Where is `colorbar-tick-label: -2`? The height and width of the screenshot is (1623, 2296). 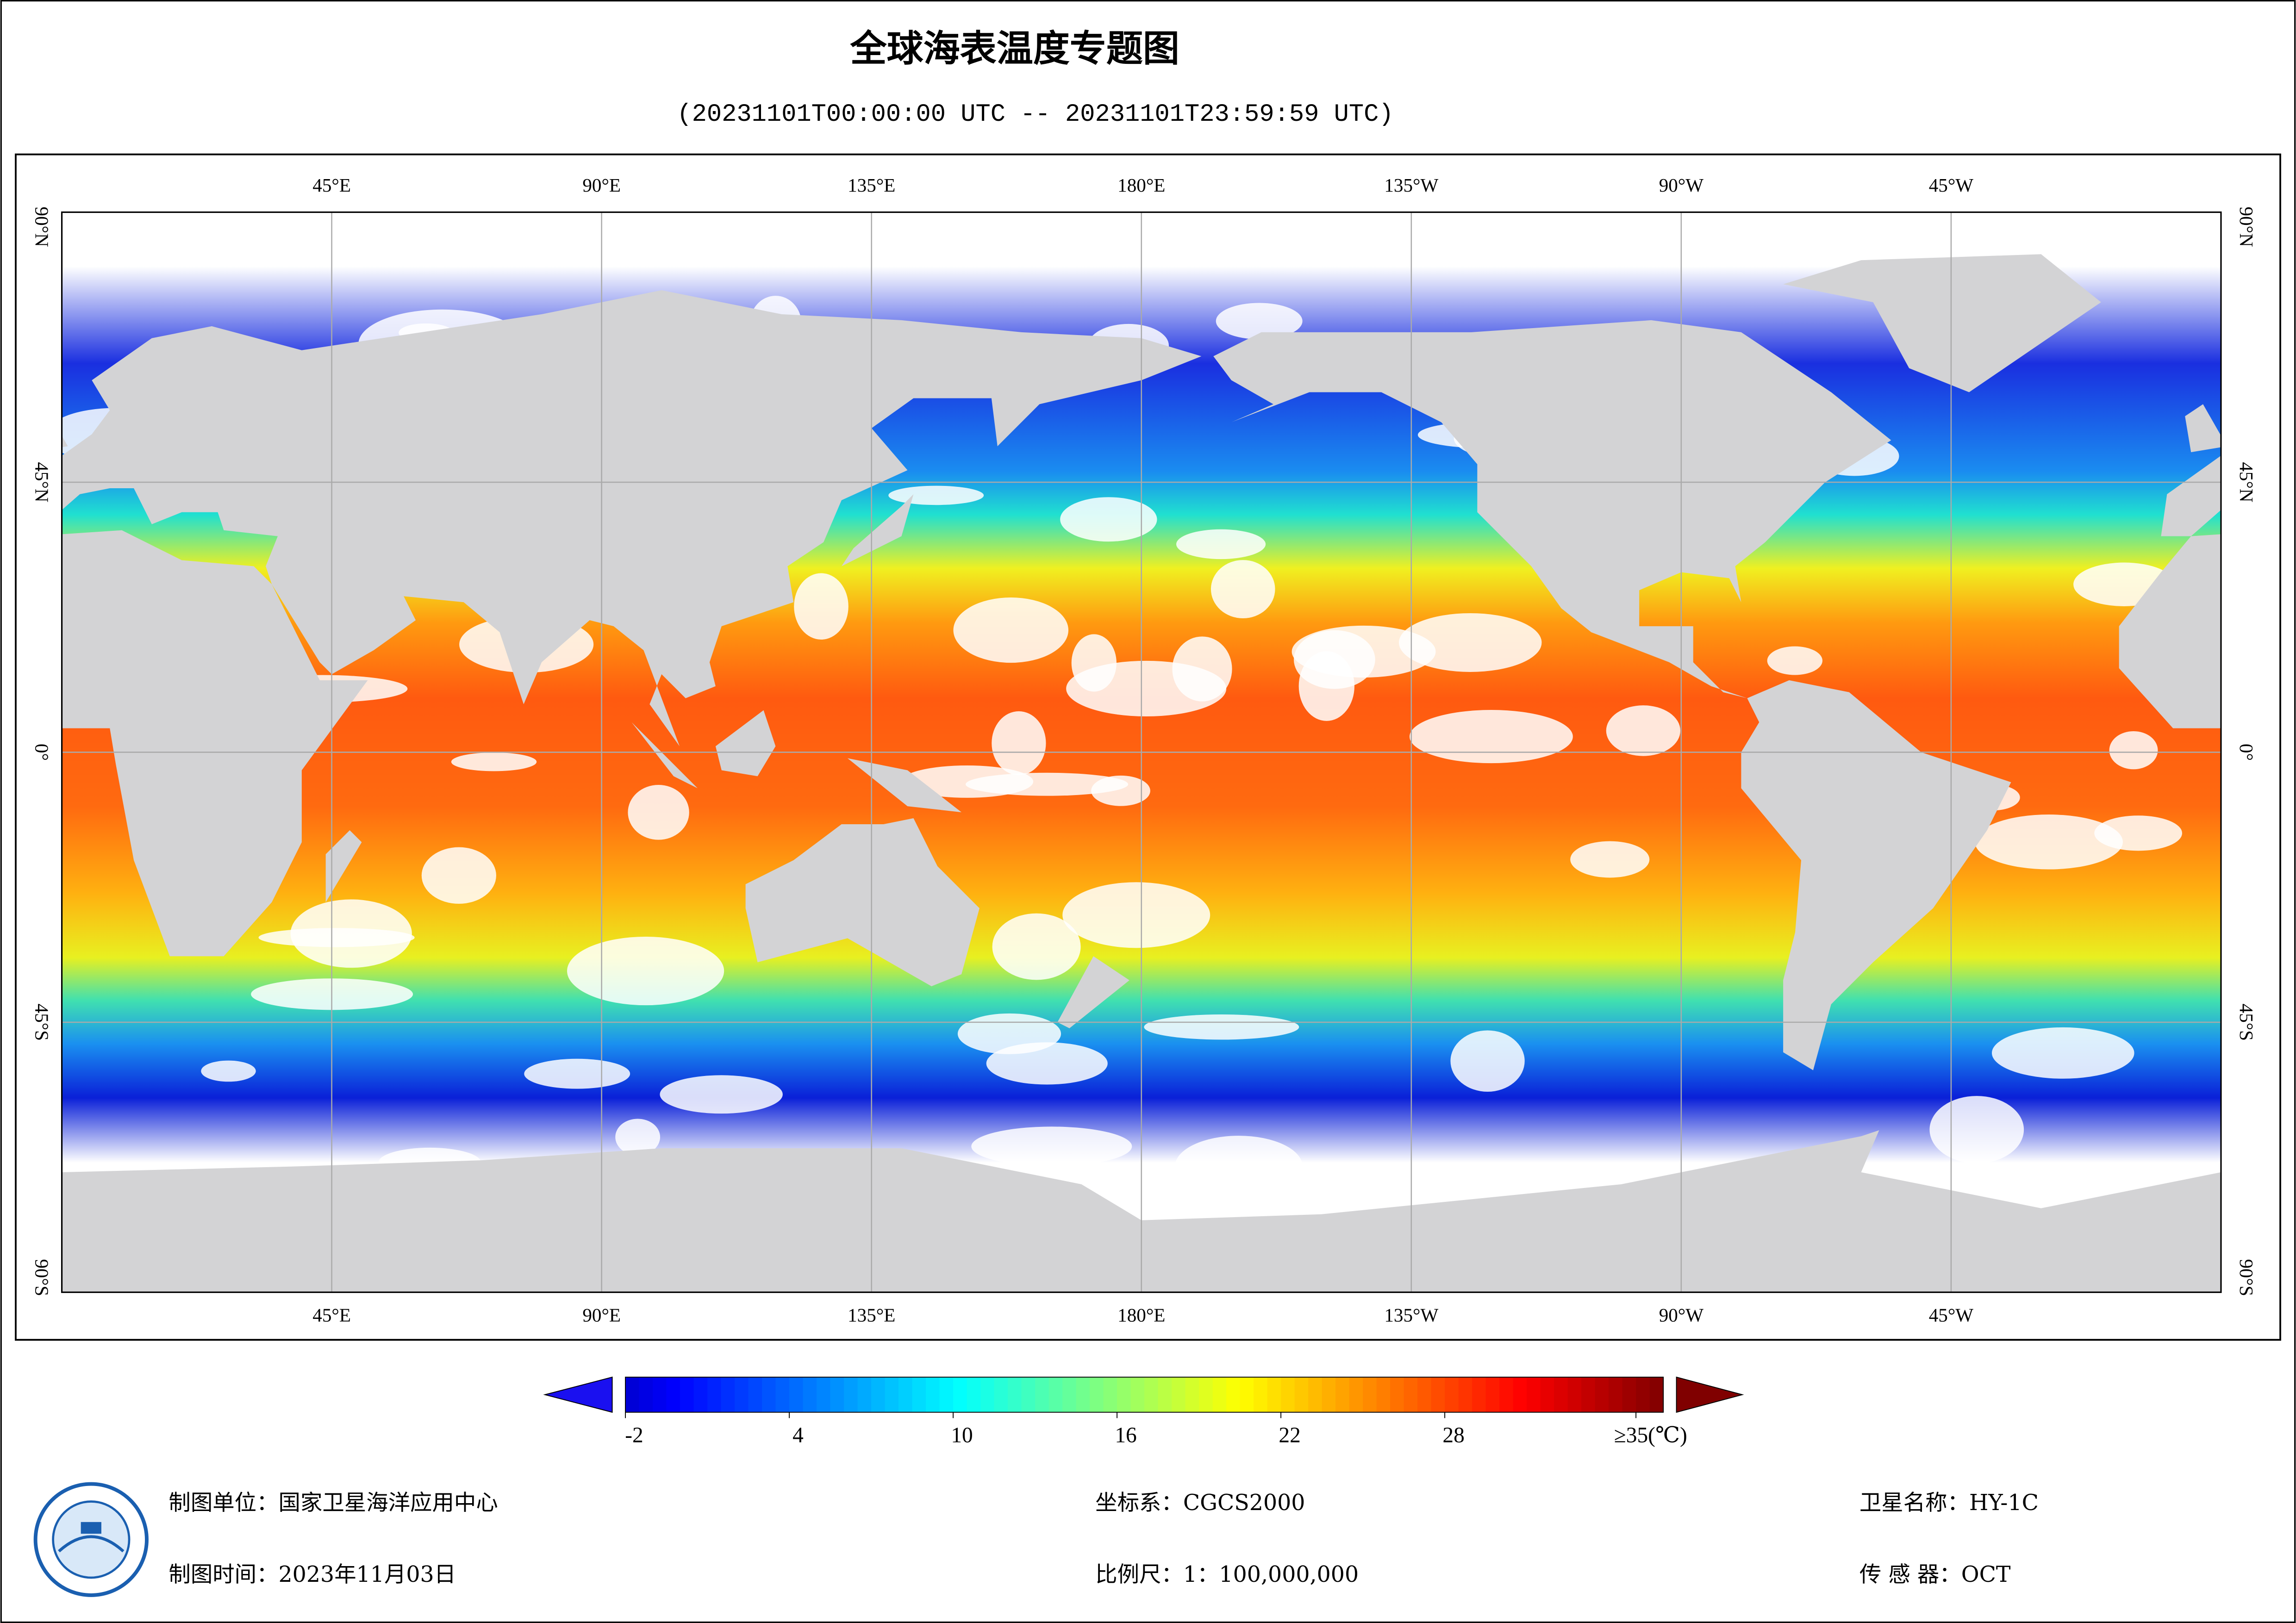 colorbar-tick-label: -2 is located at coordinates (634, 1435).